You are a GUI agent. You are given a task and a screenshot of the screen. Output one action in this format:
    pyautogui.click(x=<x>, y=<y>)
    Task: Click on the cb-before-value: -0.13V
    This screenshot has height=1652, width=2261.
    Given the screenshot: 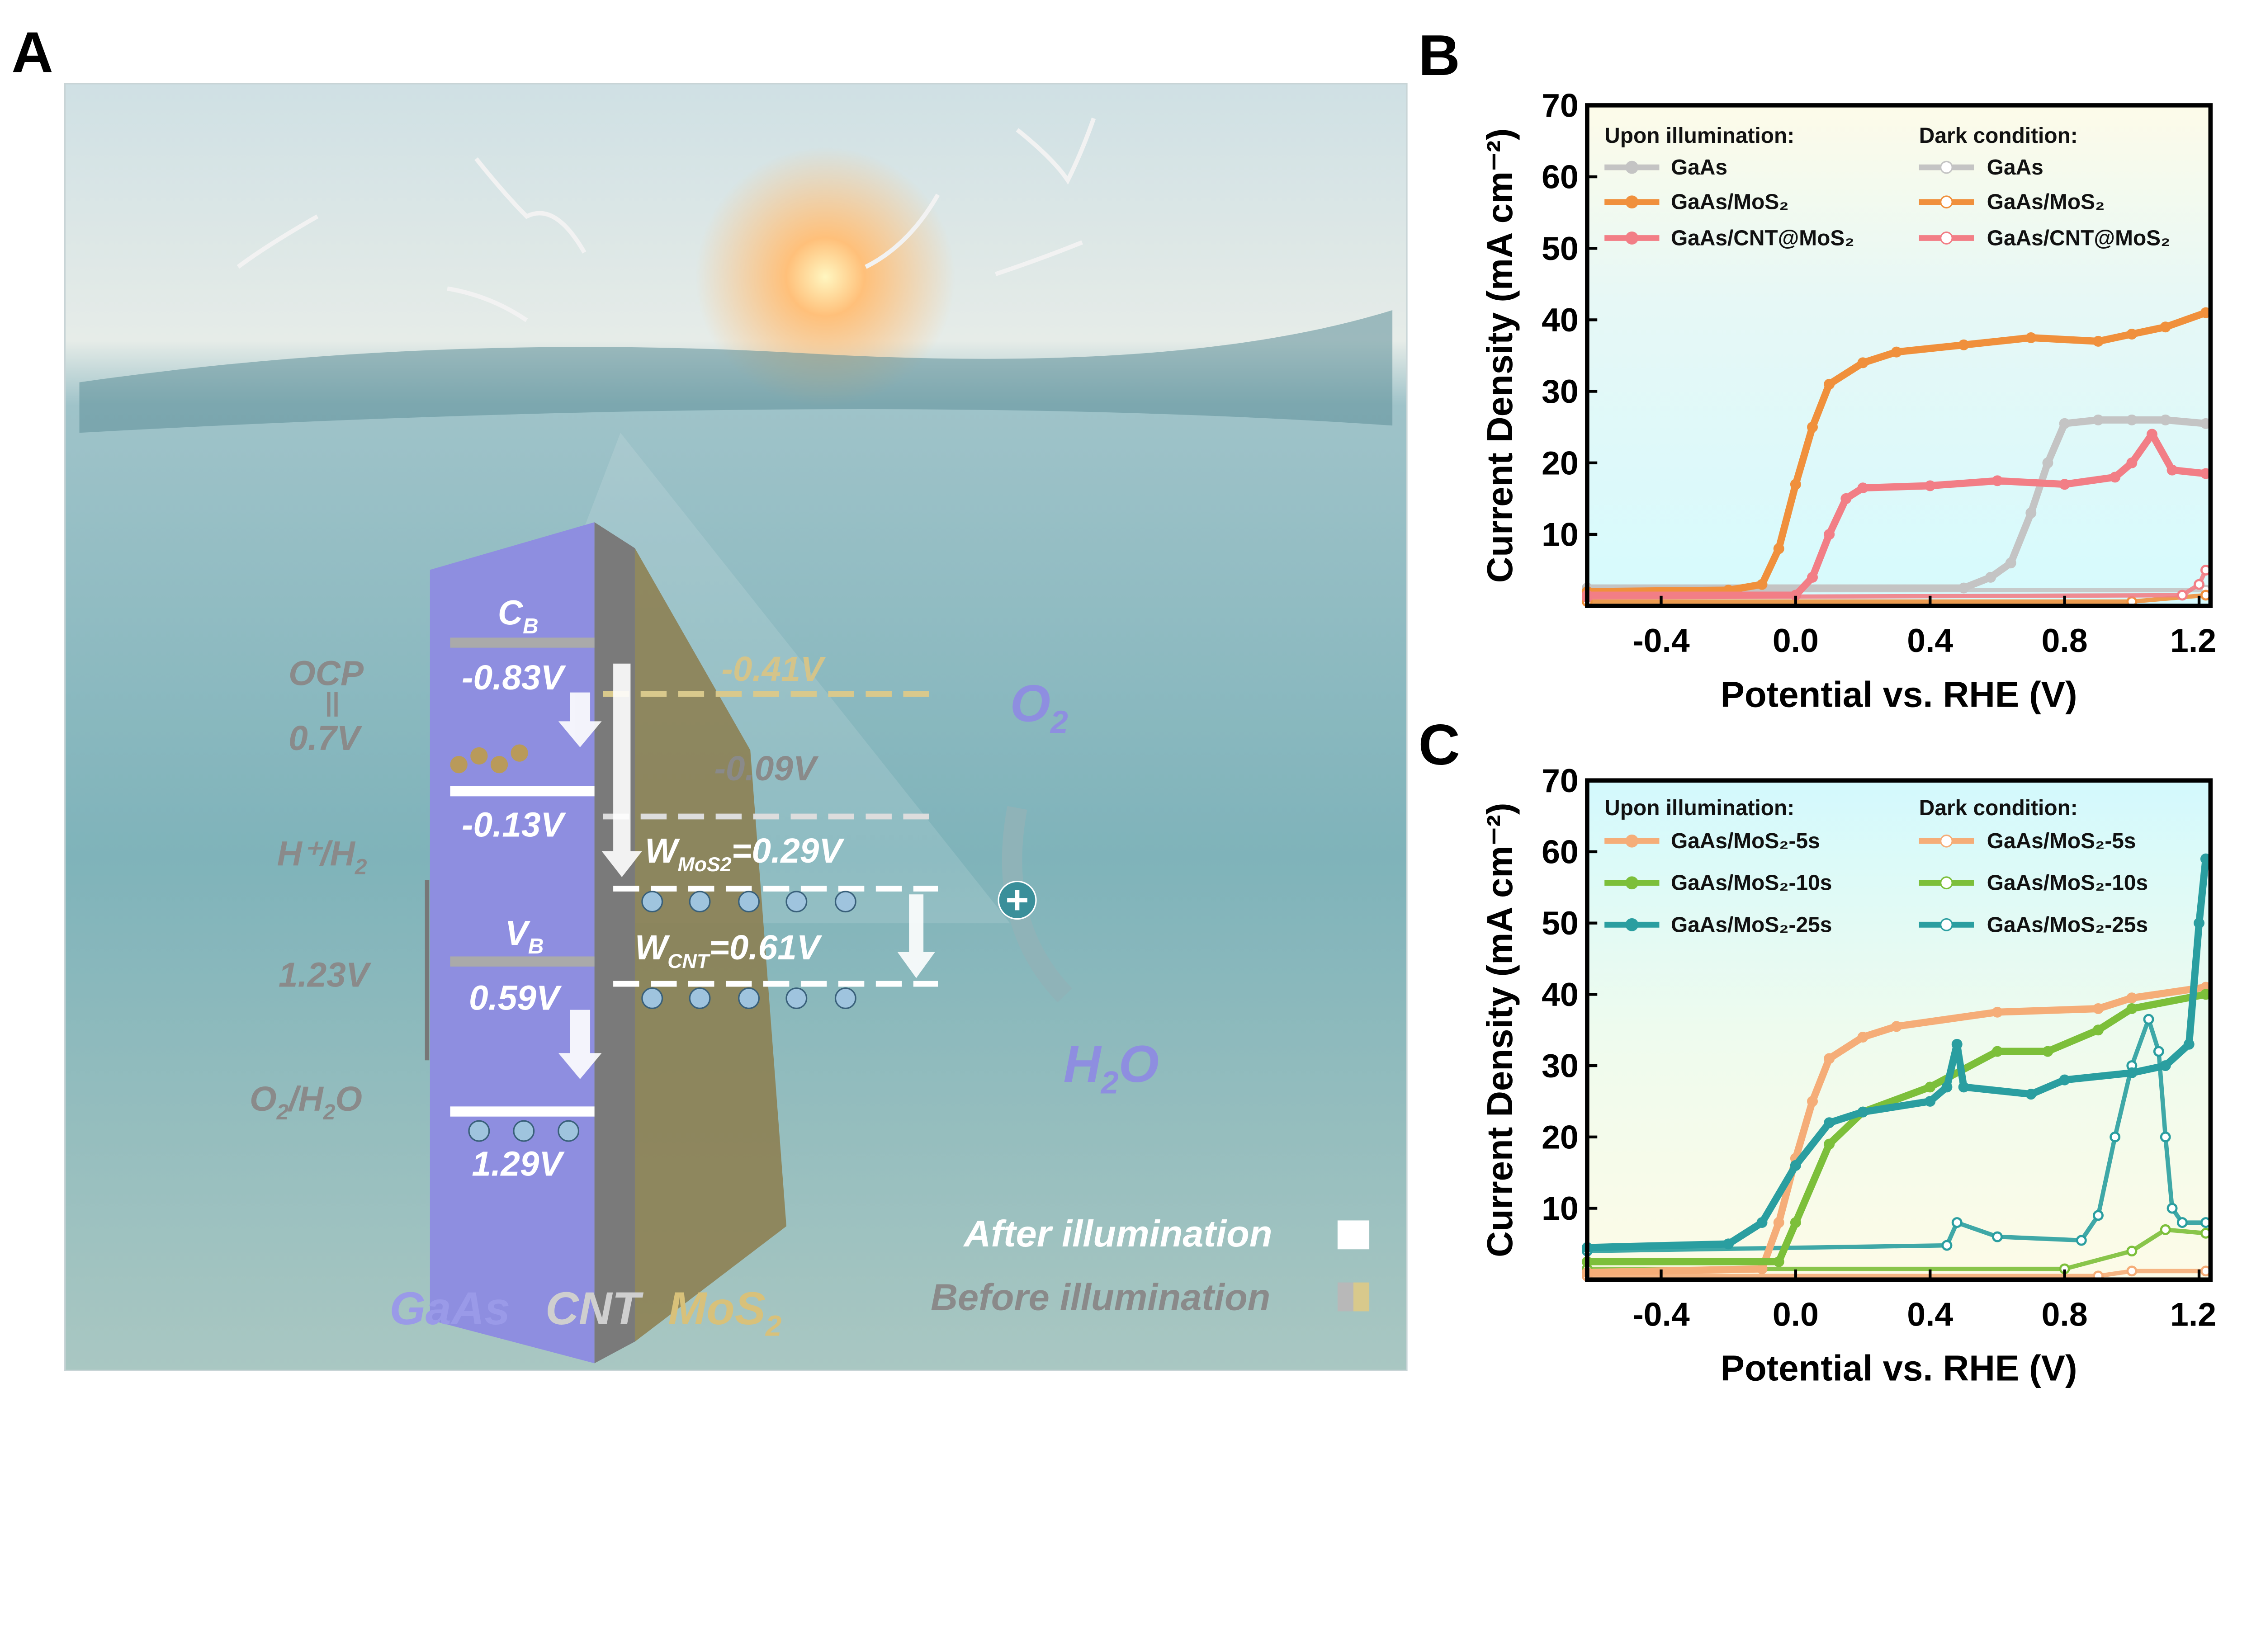 What is the action you would take?
    pyautogui.click(x=514, y=825)
    